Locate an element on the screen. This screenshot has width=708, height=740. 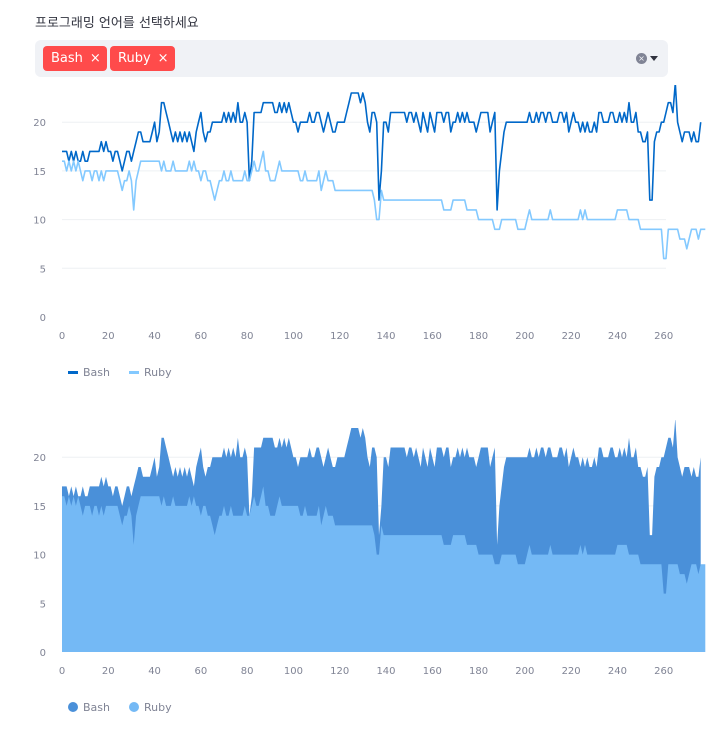
language-select-label: 프로그래밍 언어를 선택하세요 is located at coordinates (117, 23).